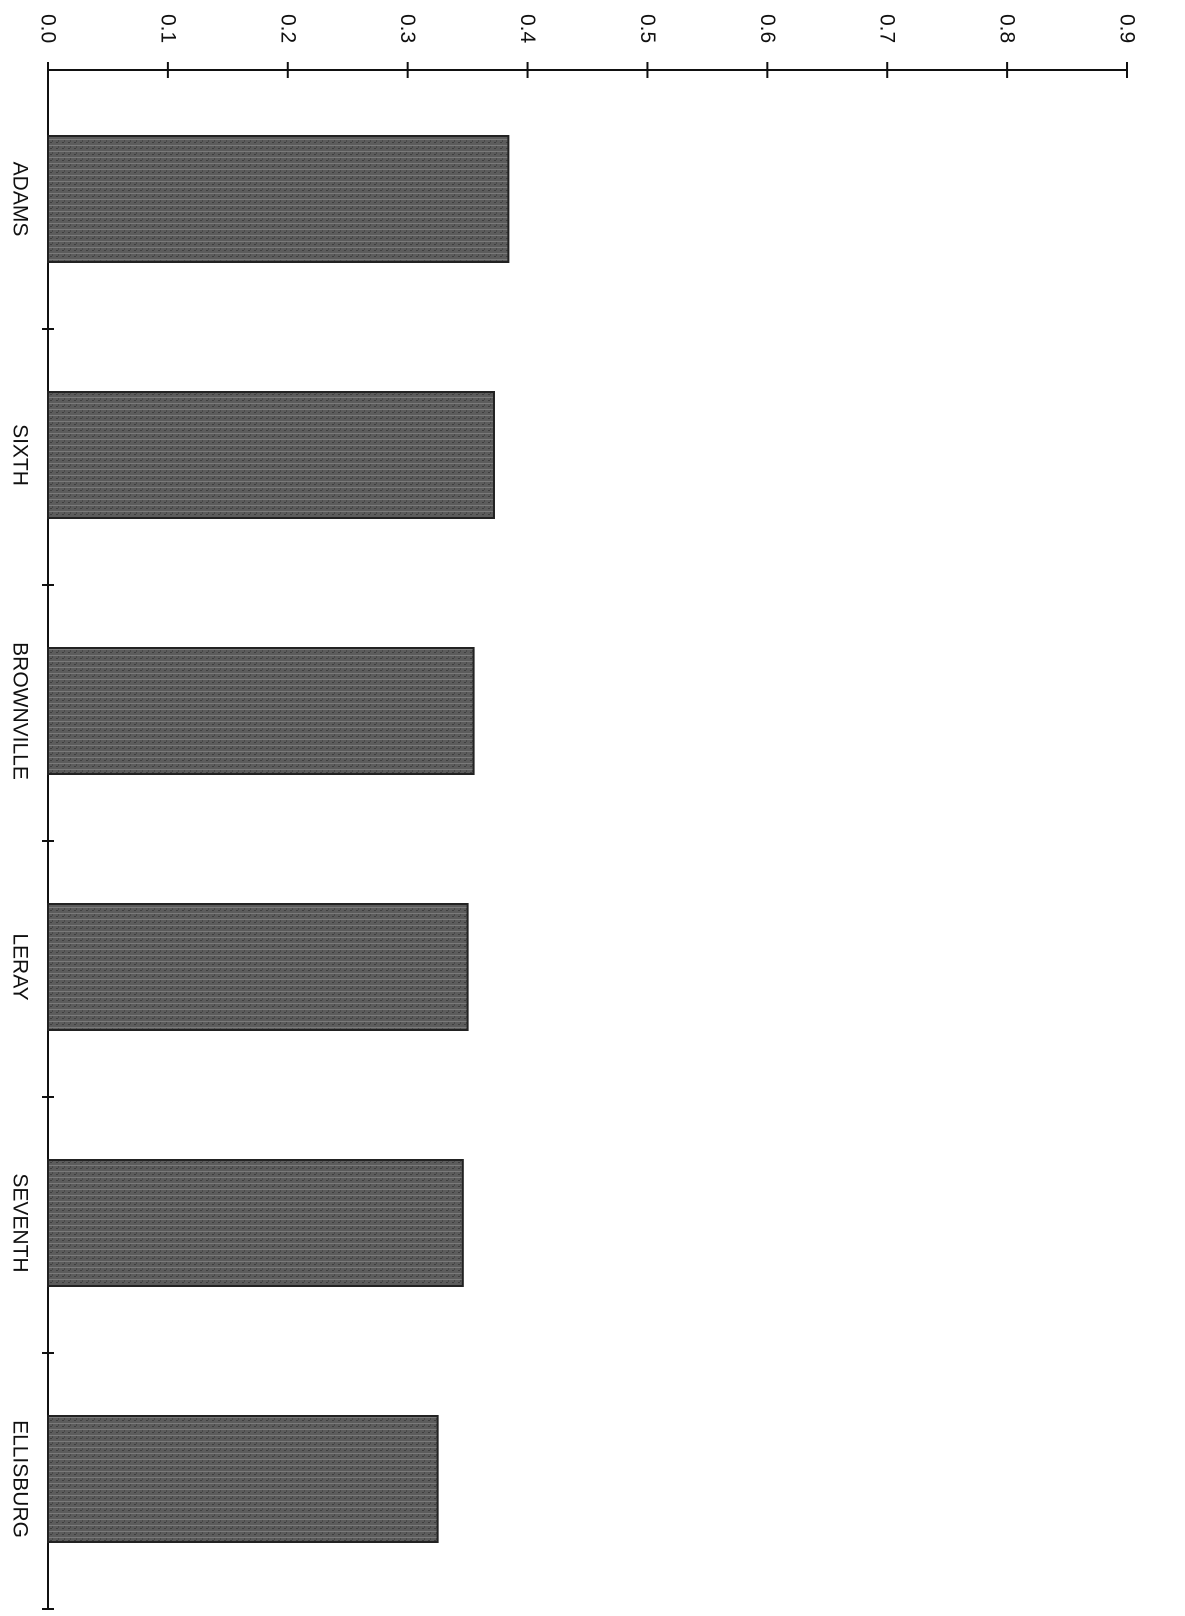  What do you see at coordinates (167, 28) in the screenshot?
I see `tick-label: 0.1` at bounding box center [167, 28].